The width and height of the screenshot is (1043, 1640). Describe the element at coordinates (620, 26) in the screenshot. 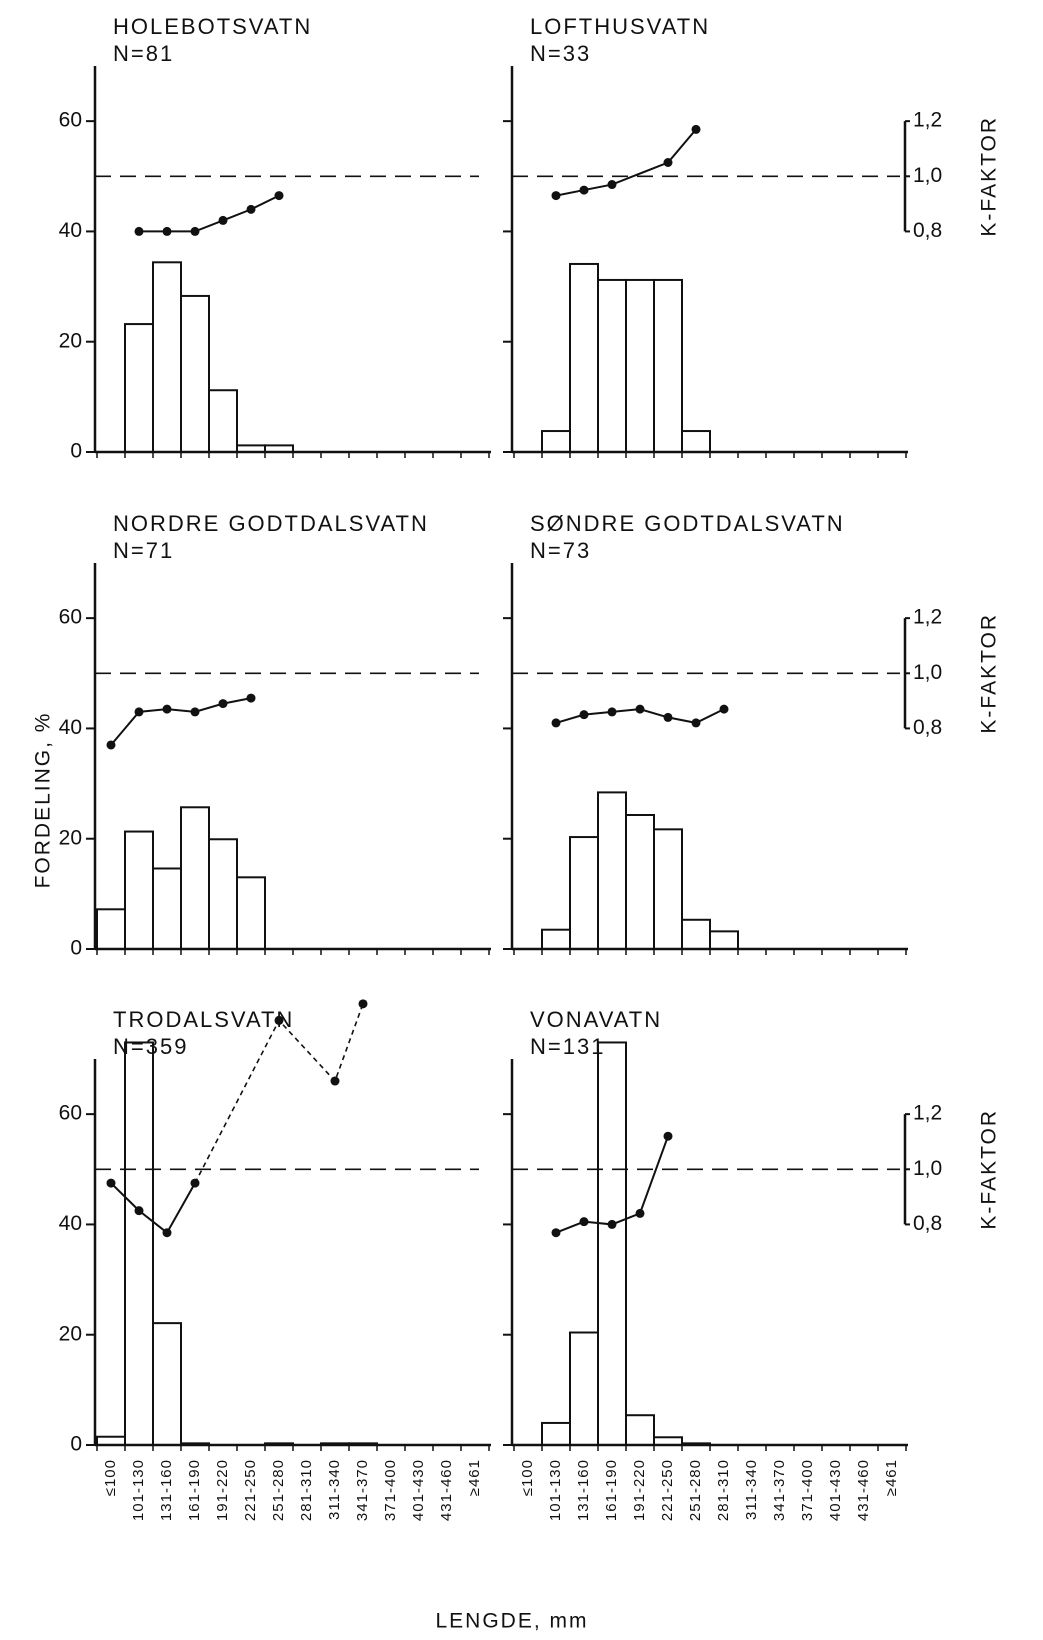

I see `panel-title: LOFTHUSVATN` at that location.